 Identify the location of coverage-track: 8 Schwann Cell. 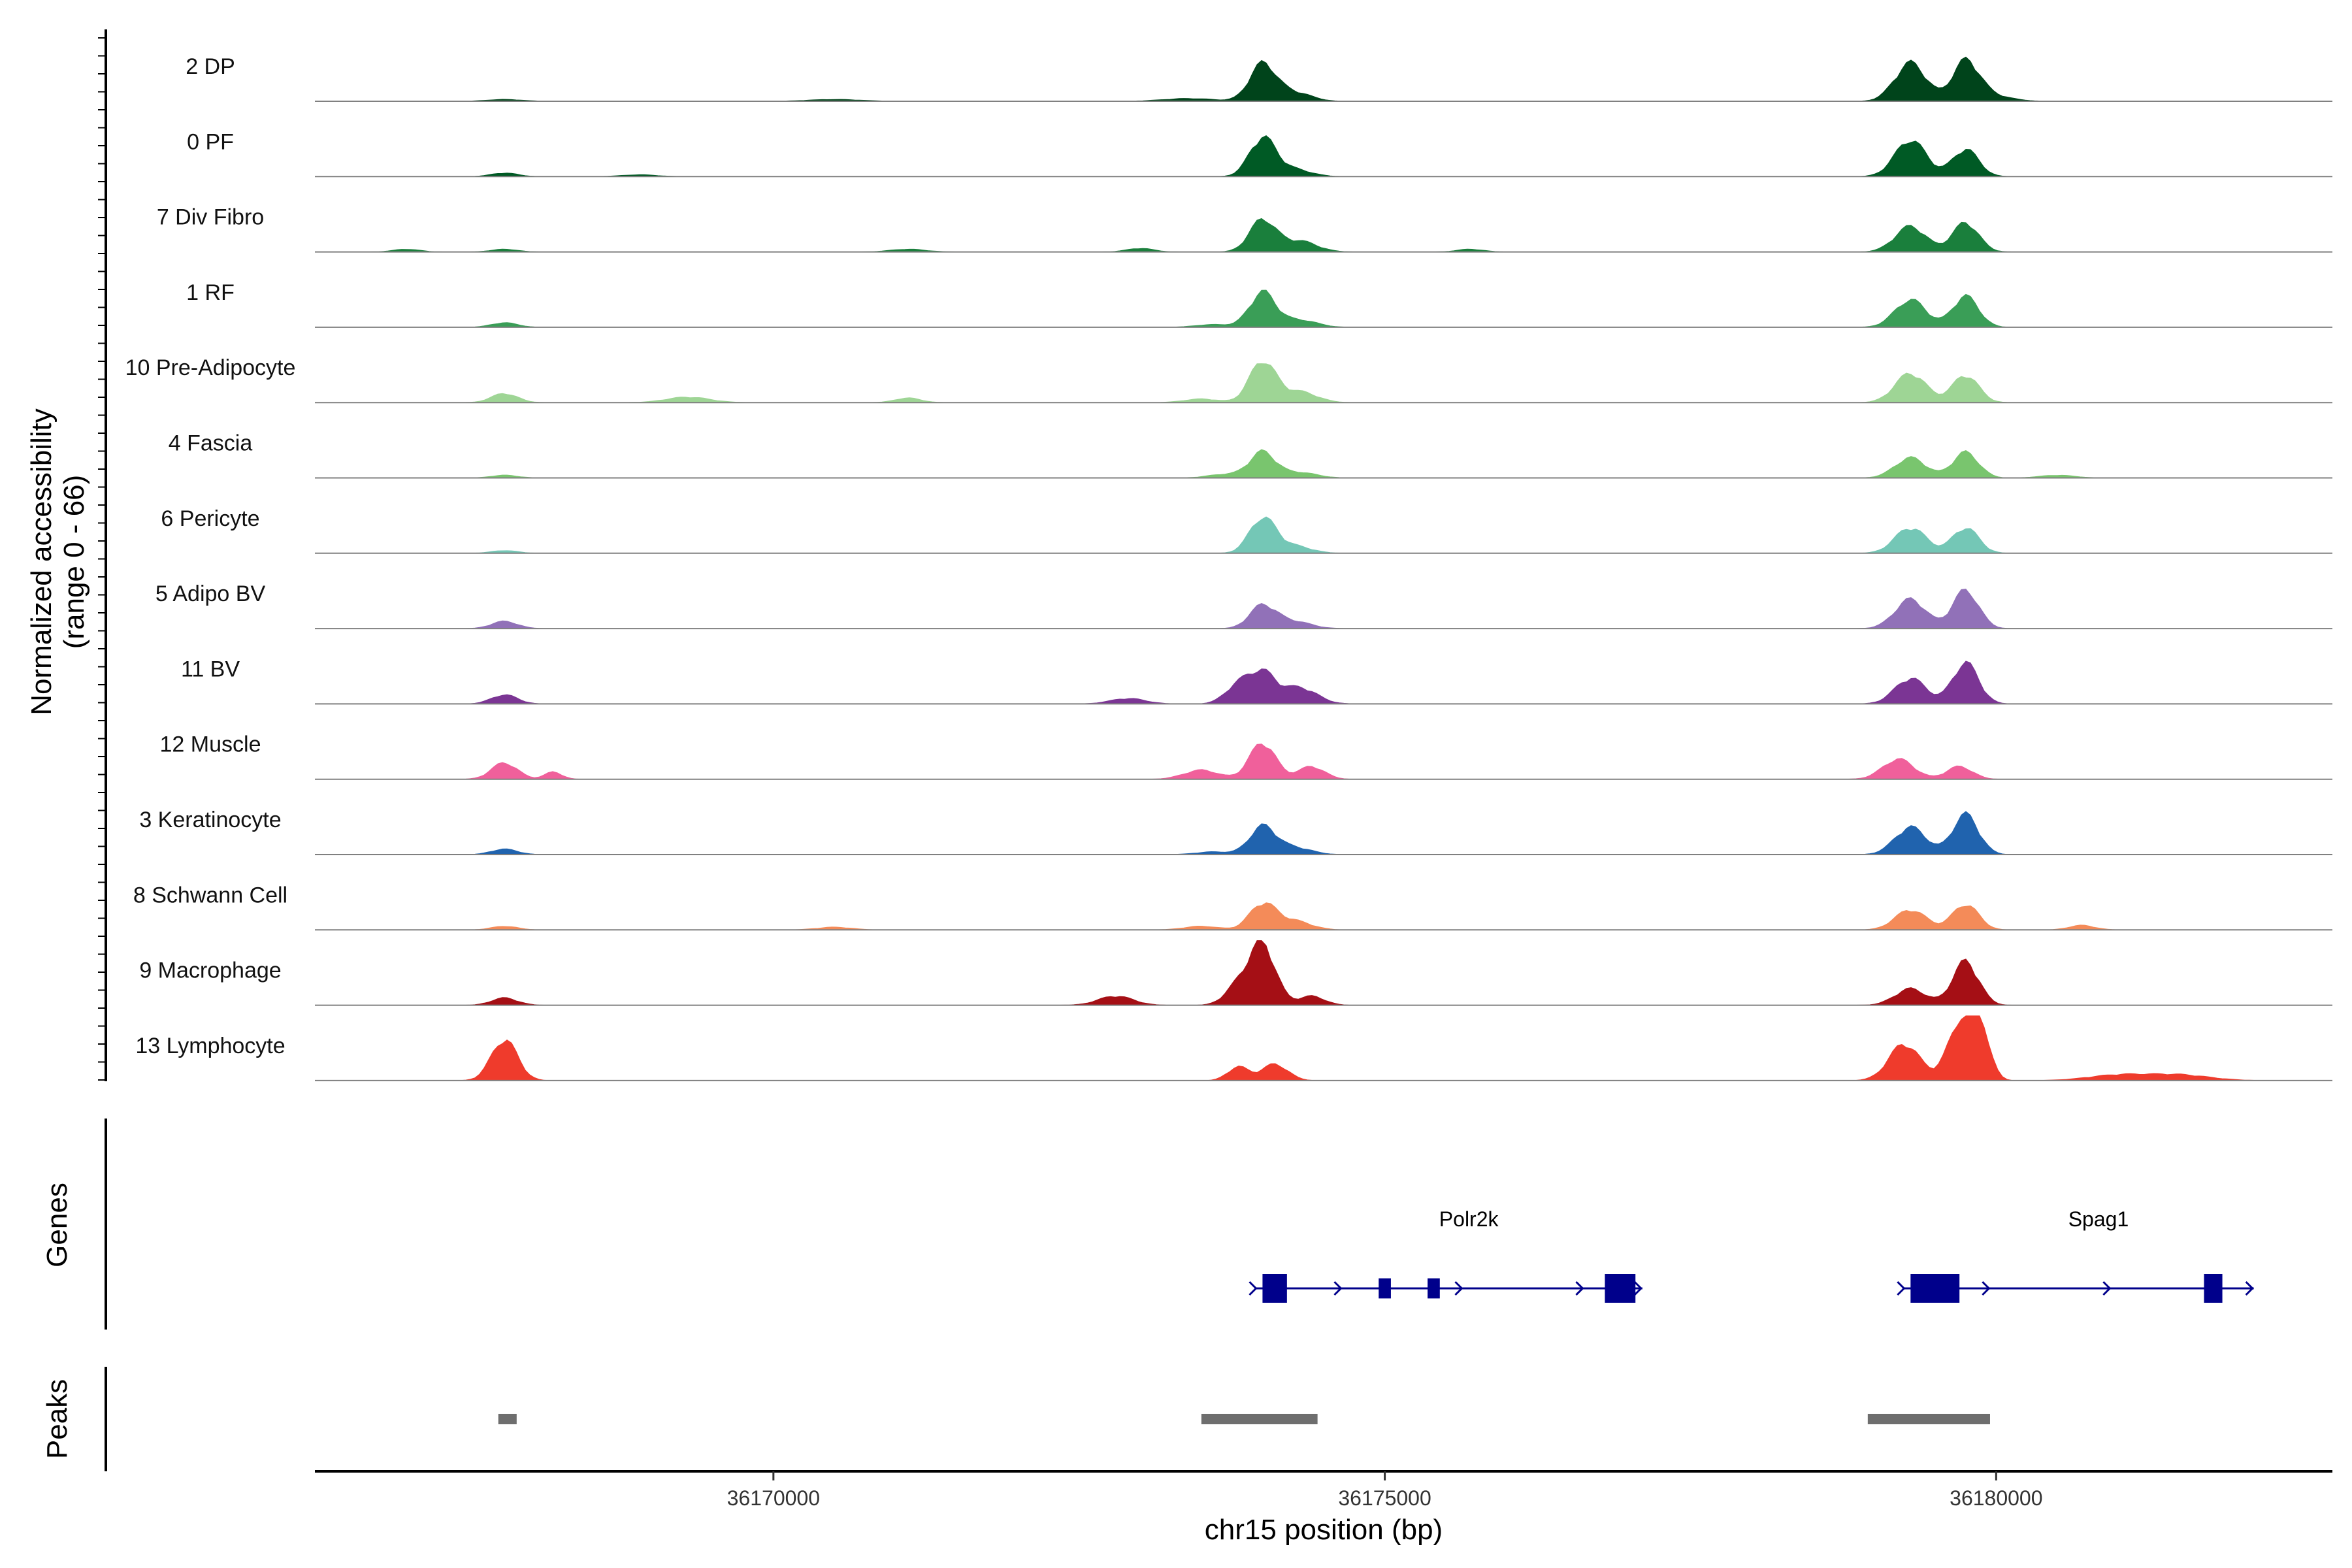
(1232, 907).